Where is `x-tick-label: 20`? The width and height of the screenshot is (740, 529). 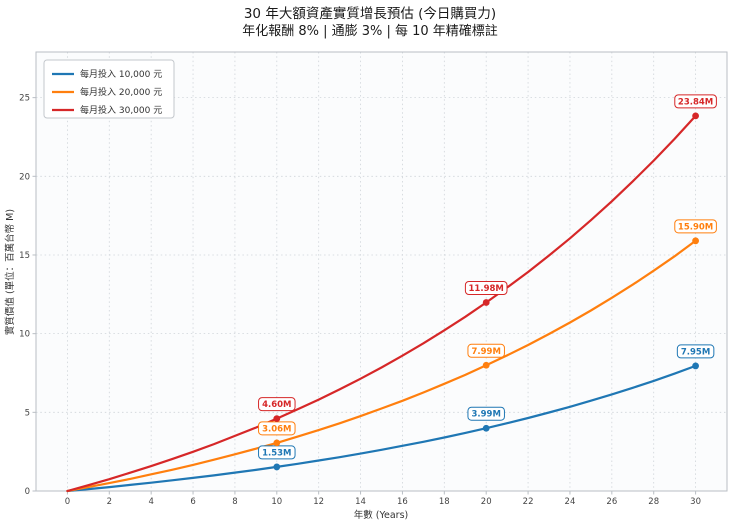 x-tick-label: 20 is located at coordinates (486, 502).